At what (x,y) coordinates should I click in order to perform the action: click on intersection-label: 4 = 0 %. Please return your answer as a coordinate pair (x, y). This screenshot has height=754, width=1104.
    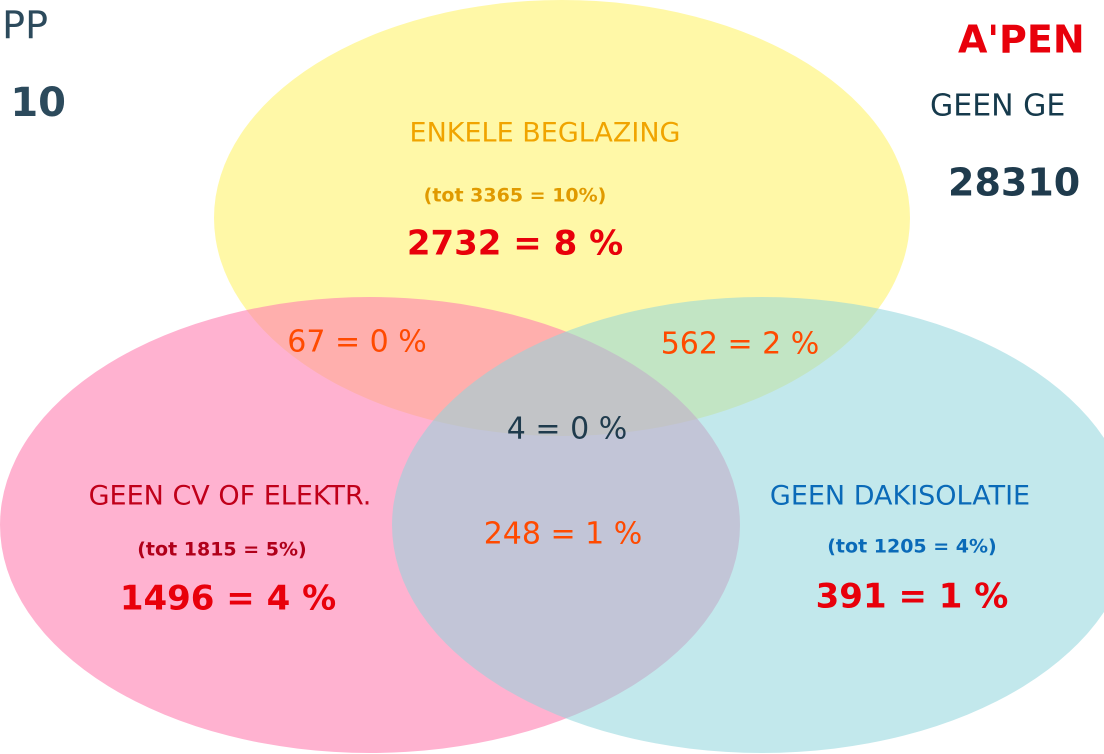
    Looking at the image, I should click on (567, 429).